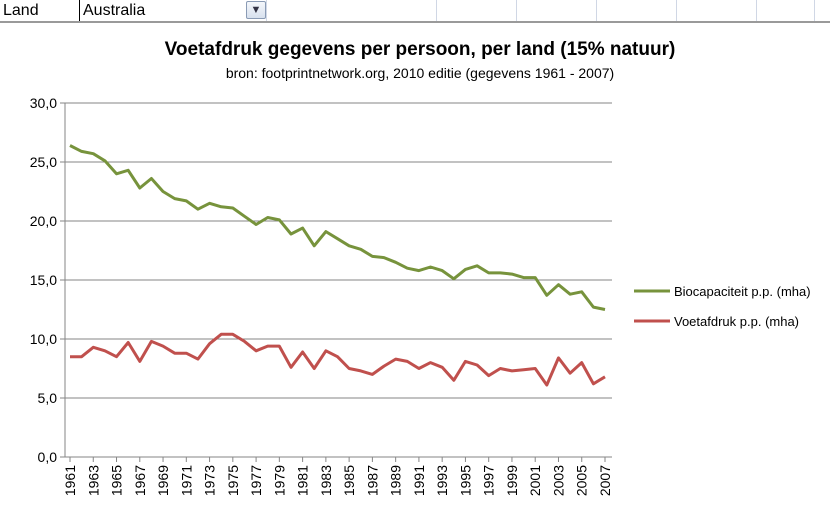  I want to click on x-tick-label: 1985, so click(349, 480).